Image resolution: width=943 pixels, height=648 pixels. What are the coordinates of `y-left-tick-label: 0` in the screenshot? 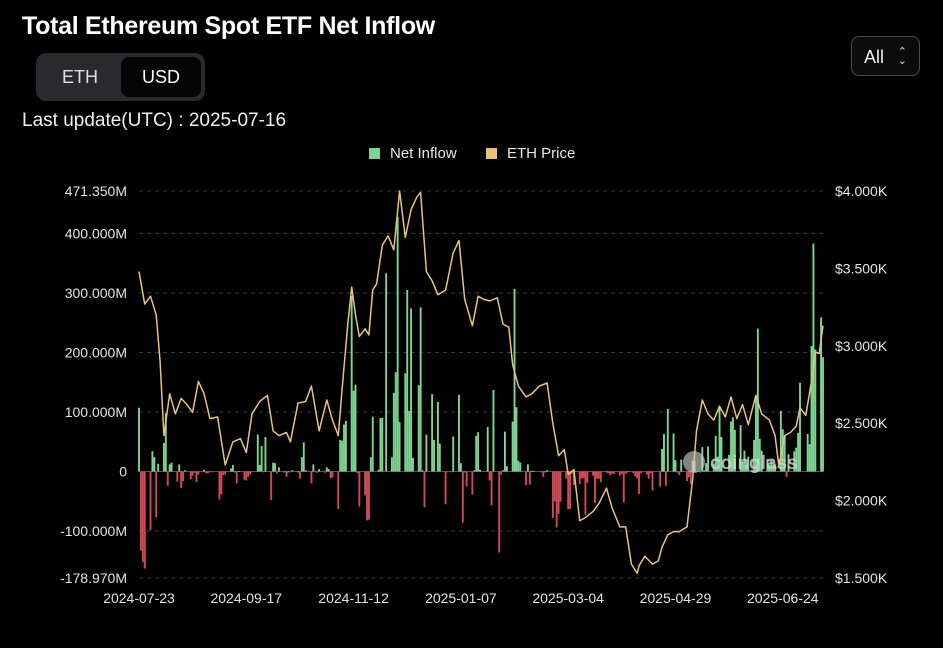 It's located at (123, 471).